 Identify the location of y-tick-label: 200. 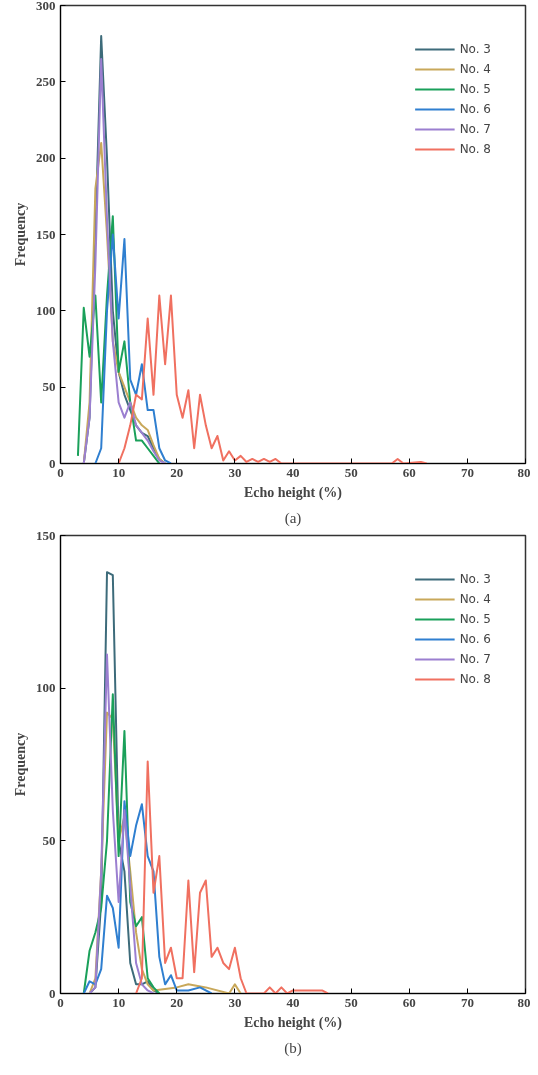
(46, 158).